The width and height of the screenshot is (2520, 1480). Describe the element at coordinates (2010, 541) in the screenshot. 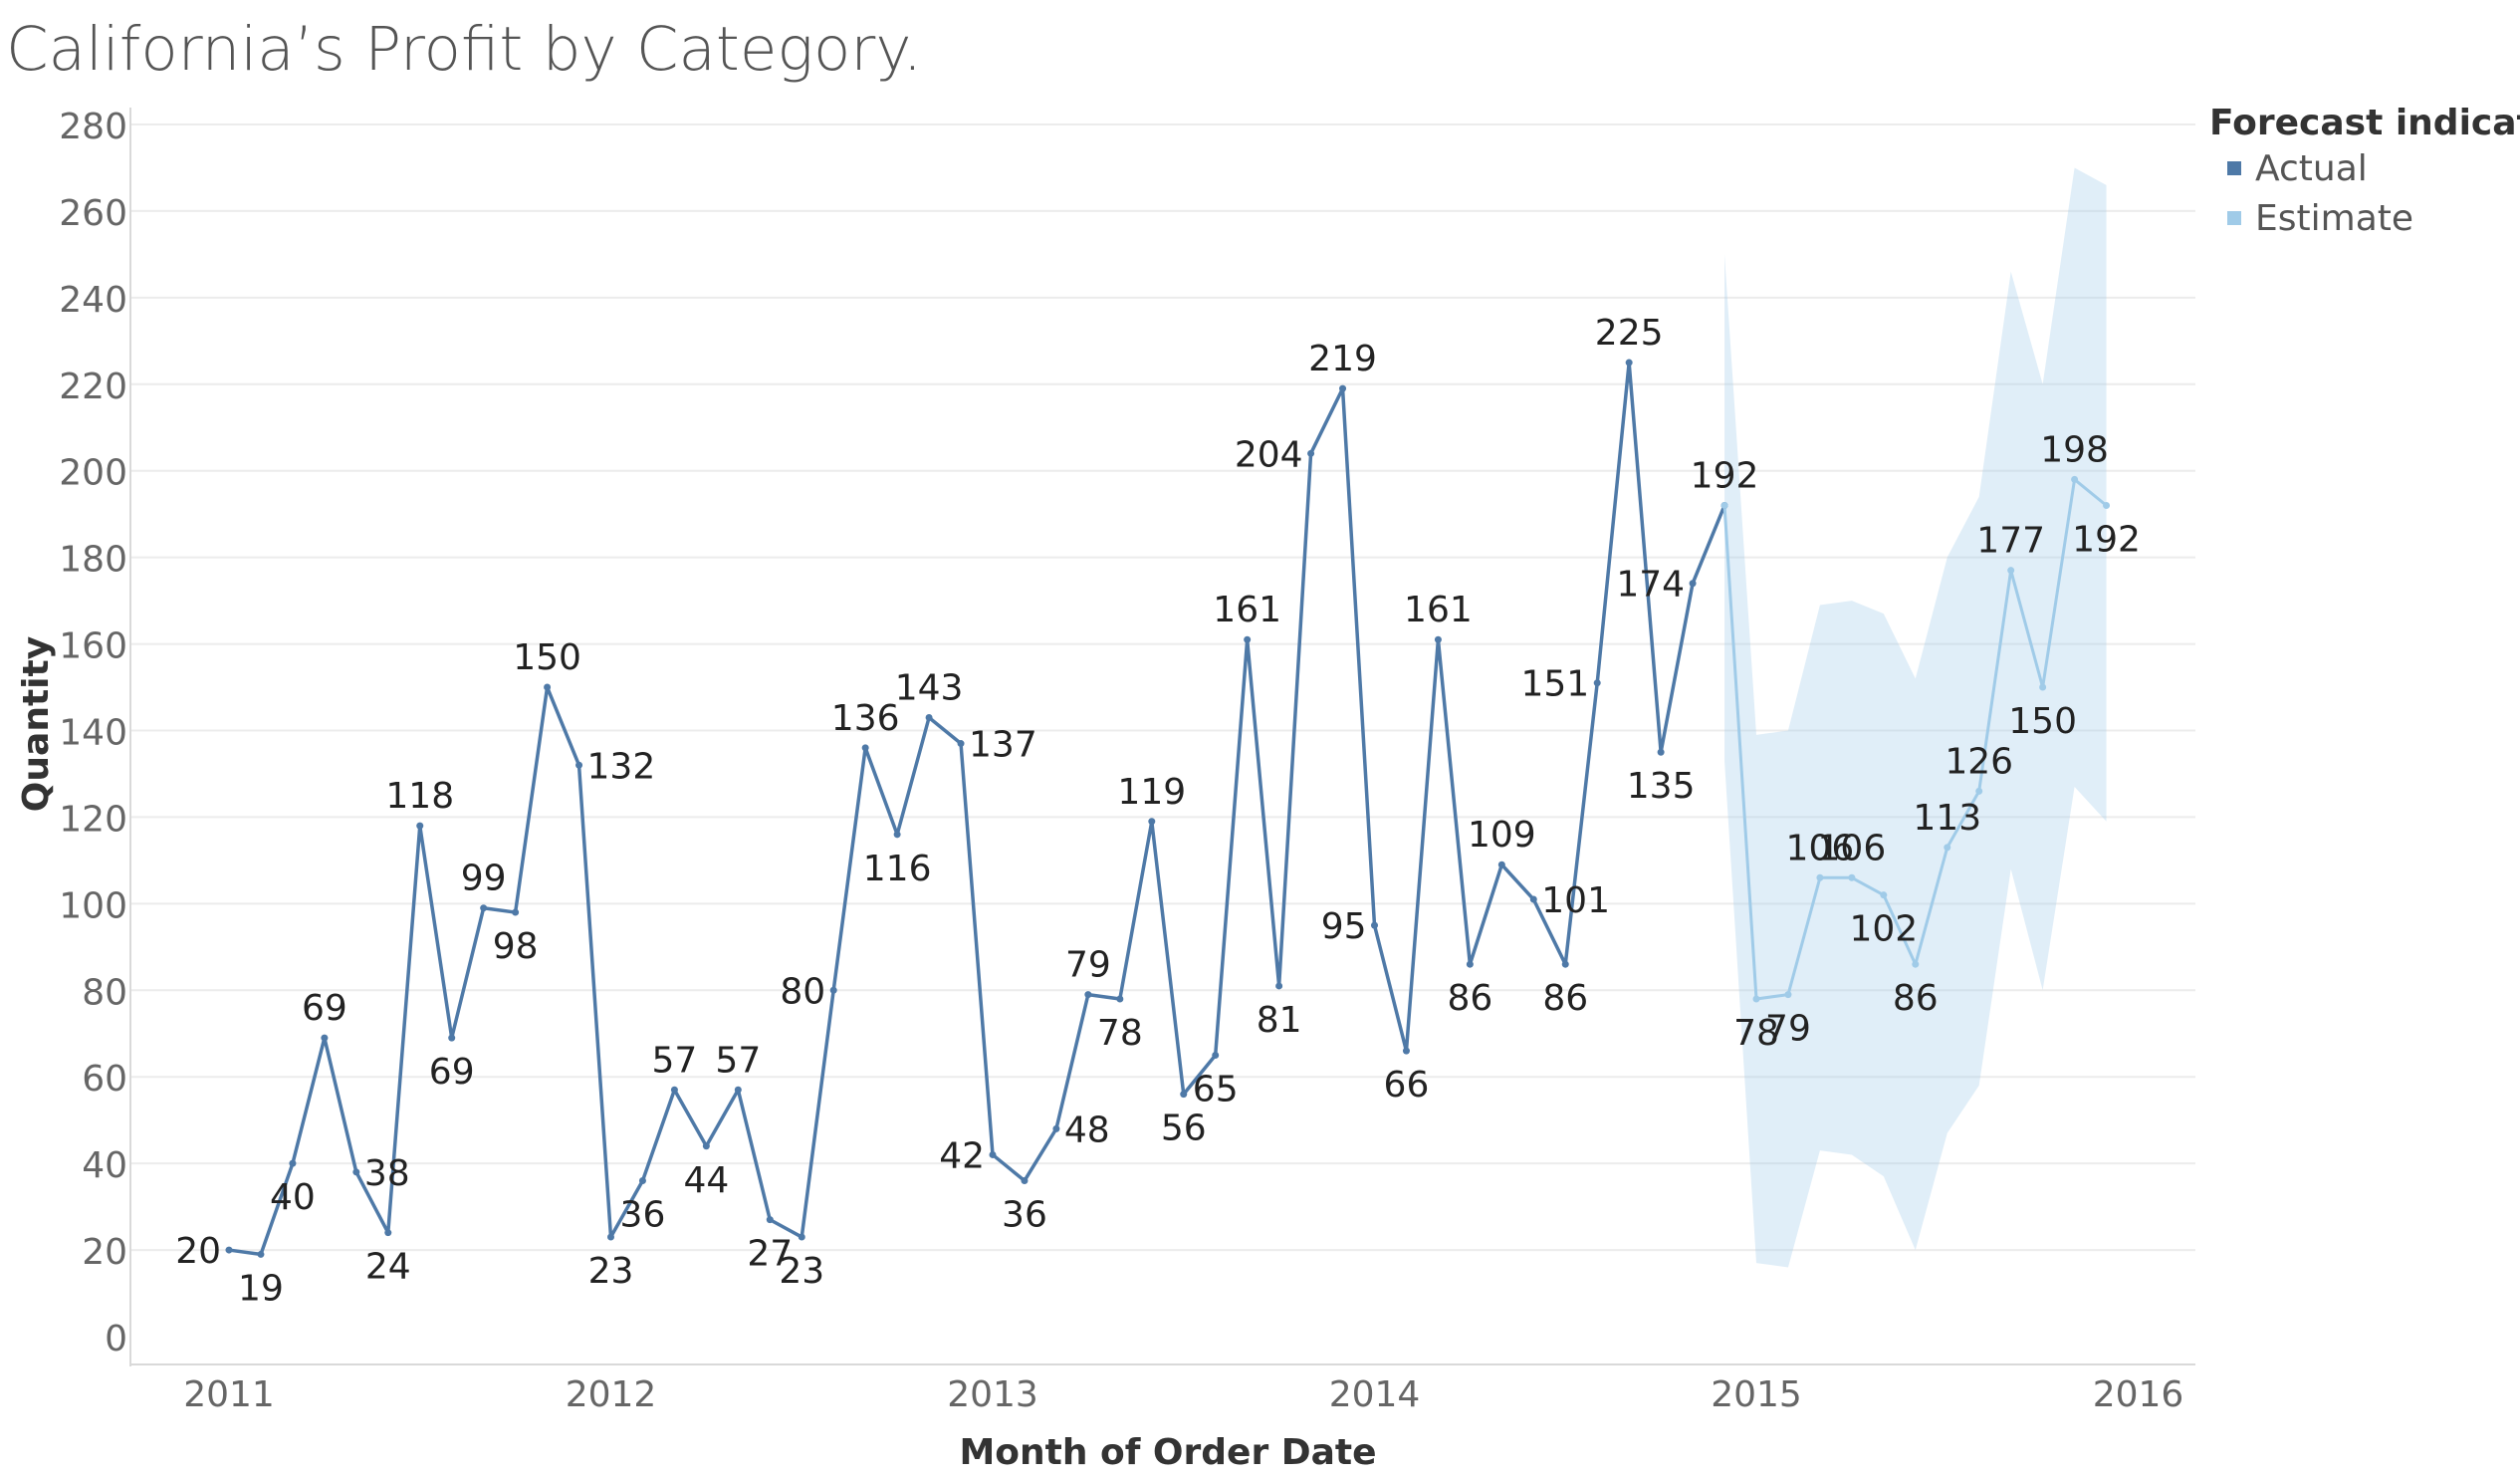

I see `data-label: 177` at that location.